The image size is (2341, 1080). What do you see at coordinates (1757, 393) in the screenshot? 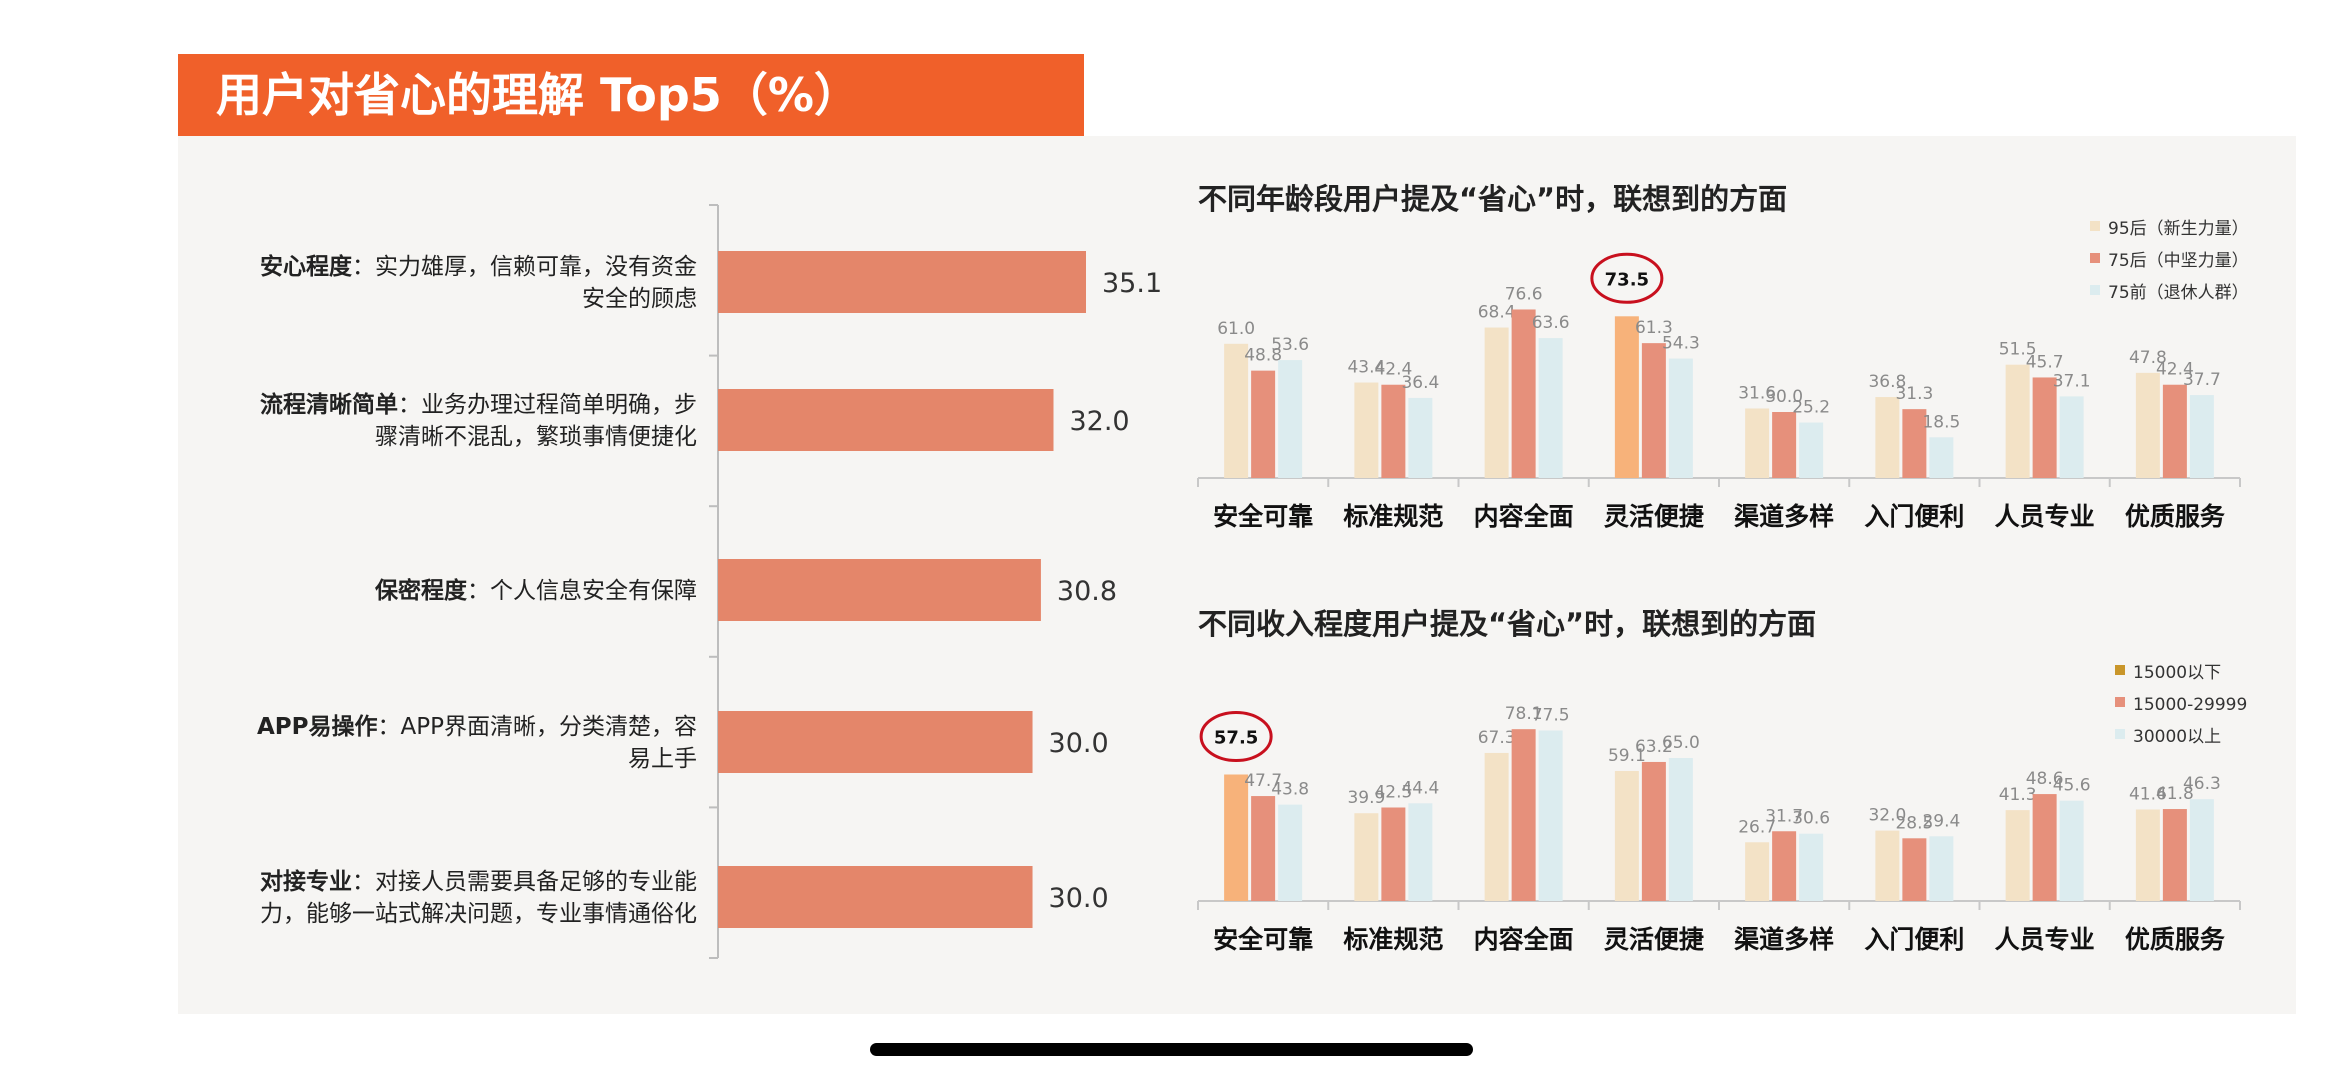
I see `chart-1-value-label: 31.6` at bounding box center [1757, 393].